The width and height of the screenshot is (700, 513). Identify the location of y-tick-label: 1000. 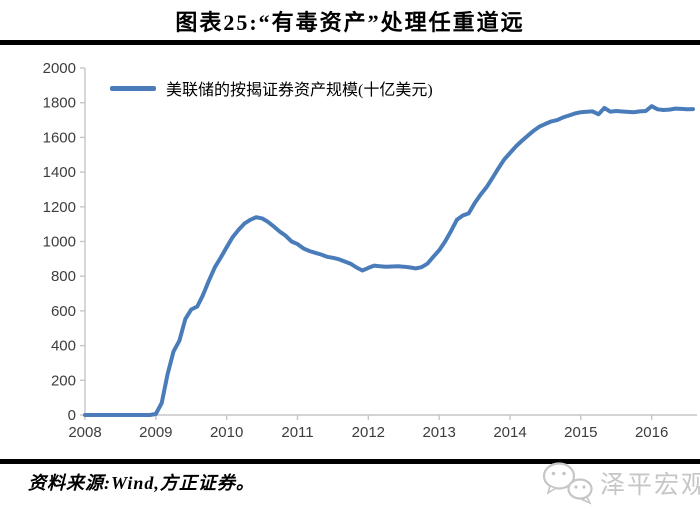
(59, 242).